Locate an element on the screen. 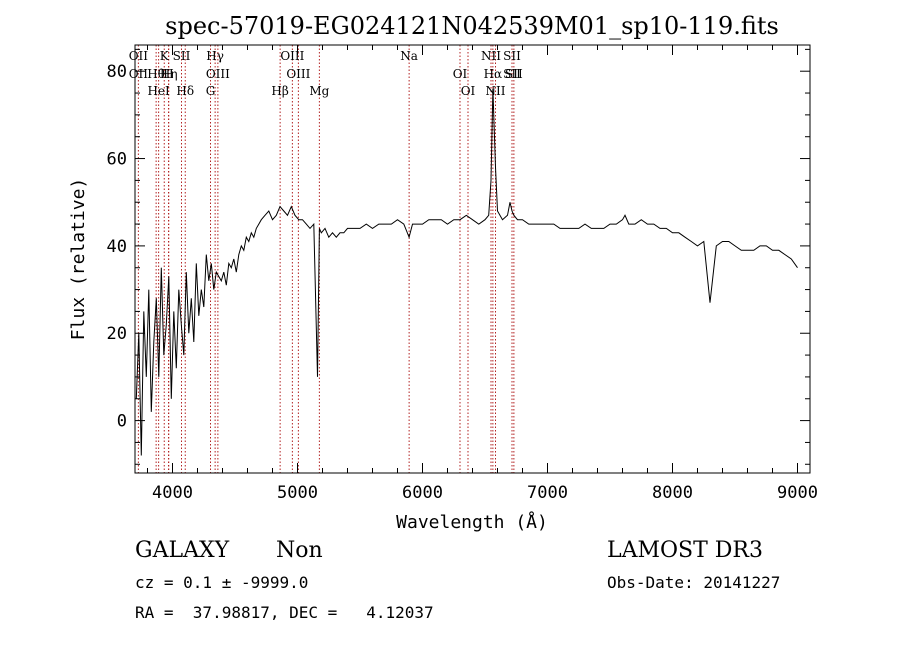 This screenshot has width=900, height=649. spectral-line-label: H is located at coordinates (168, 74).